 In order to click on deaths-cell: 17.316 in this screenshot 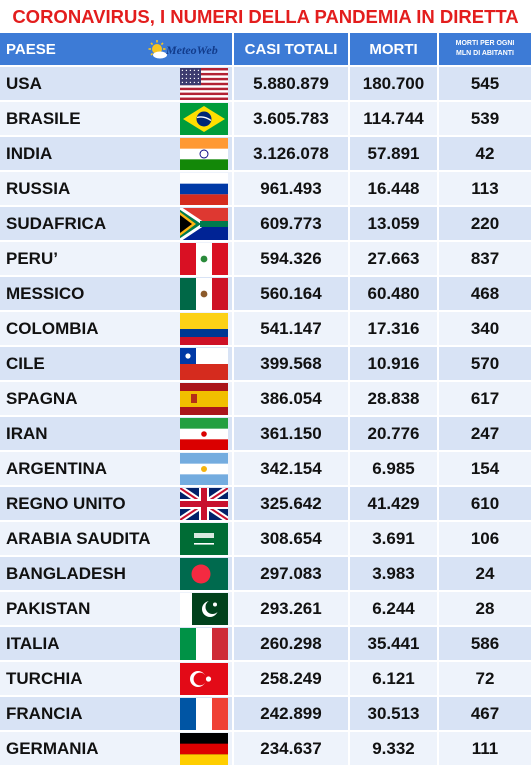, I will do `click(394, 329)`.